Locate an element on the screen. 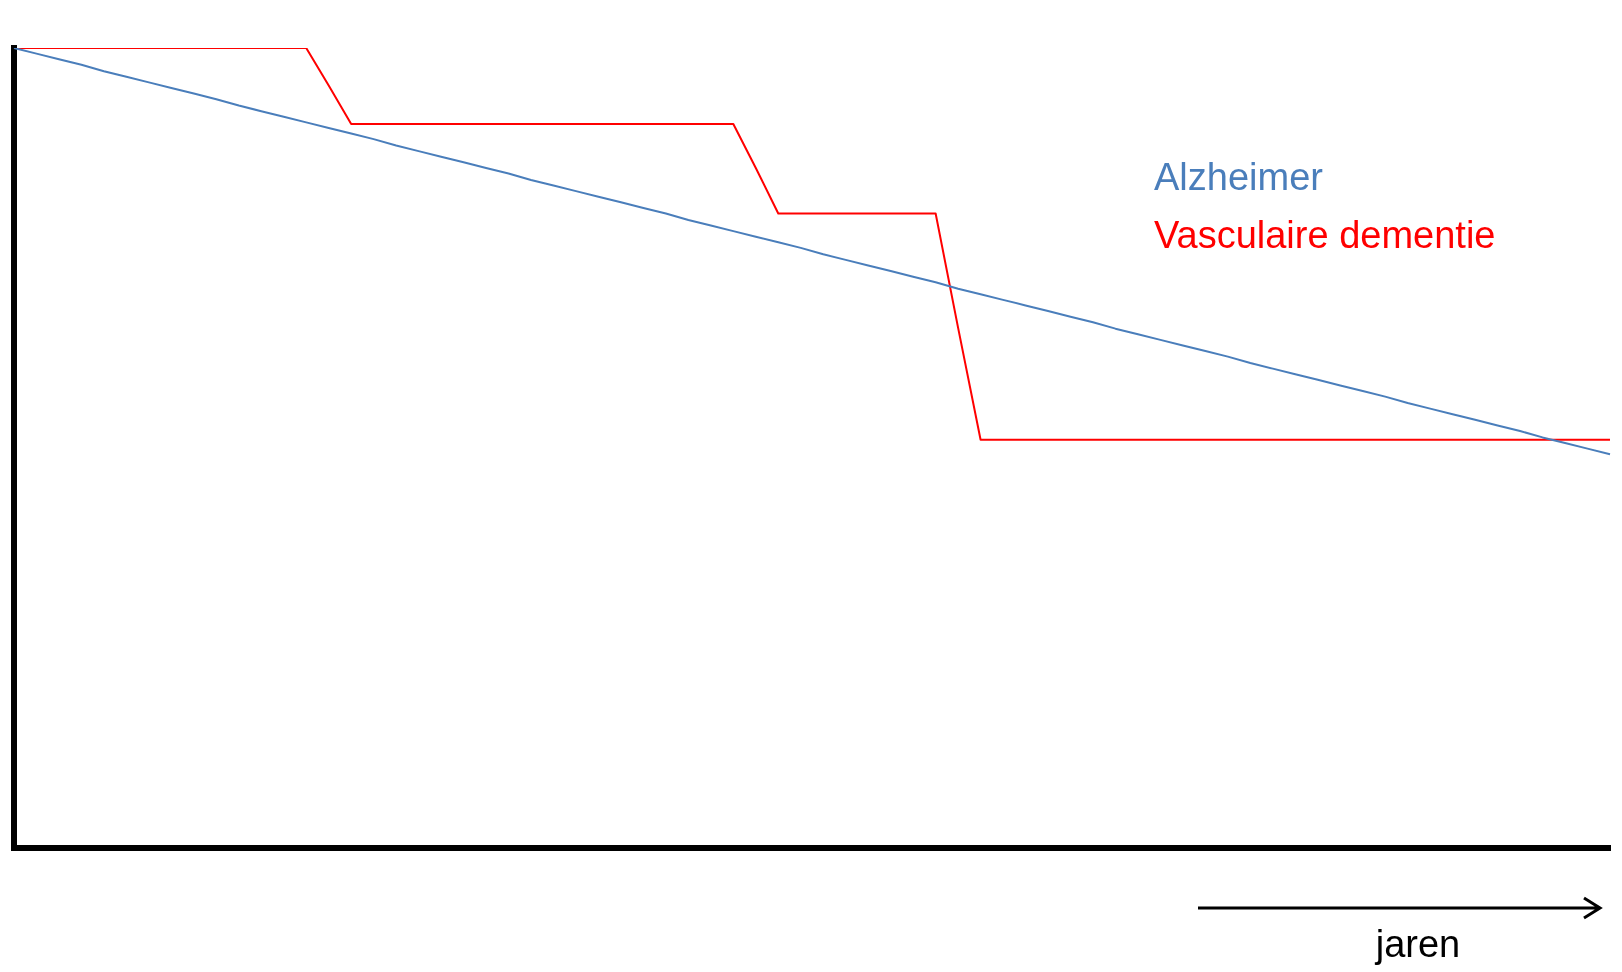  x-axis-title: jaren is located at coordinates (1417, 944).